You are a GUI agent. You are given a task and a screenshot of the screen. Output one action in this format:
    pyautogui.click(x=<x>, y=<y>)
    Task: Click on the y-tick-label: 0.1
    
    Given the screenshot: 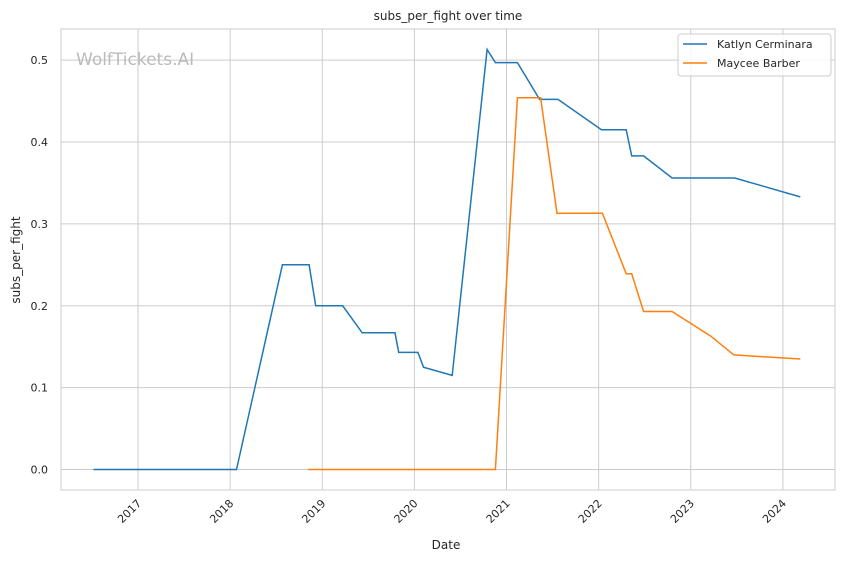 What is the action you would take?
    pyautogui.click(x=40, y=388)
    